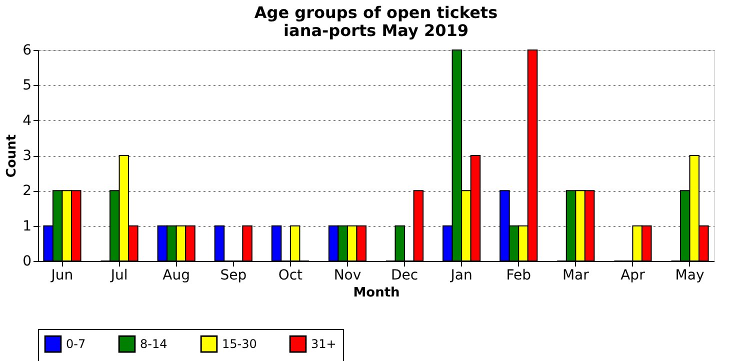 This screenshot has width=732, height=361. What do you see at coordinates (27, 226) in the screenshot?
I see `y-tick-label: 1` at bounding box center [27, 226].